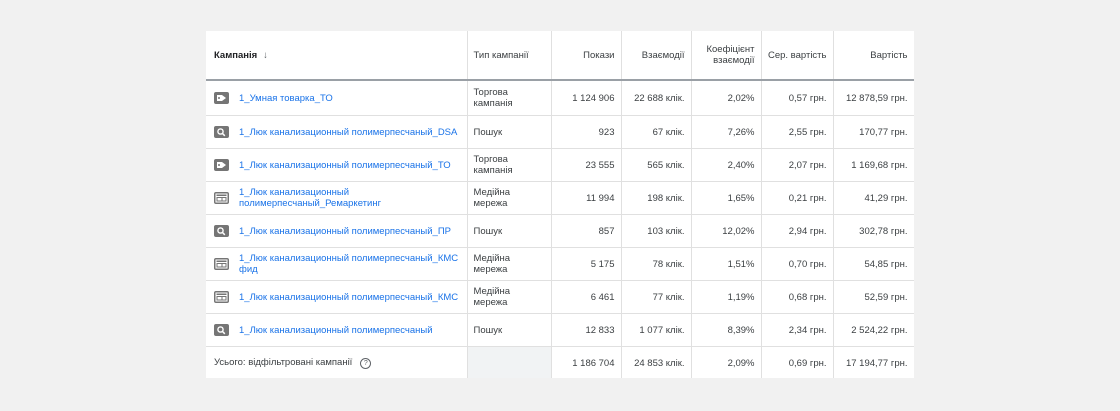  Describe the element at coordinates (726, 165) in the screenshot. I see `interaction-rate-cell: 2,40%` at that location.